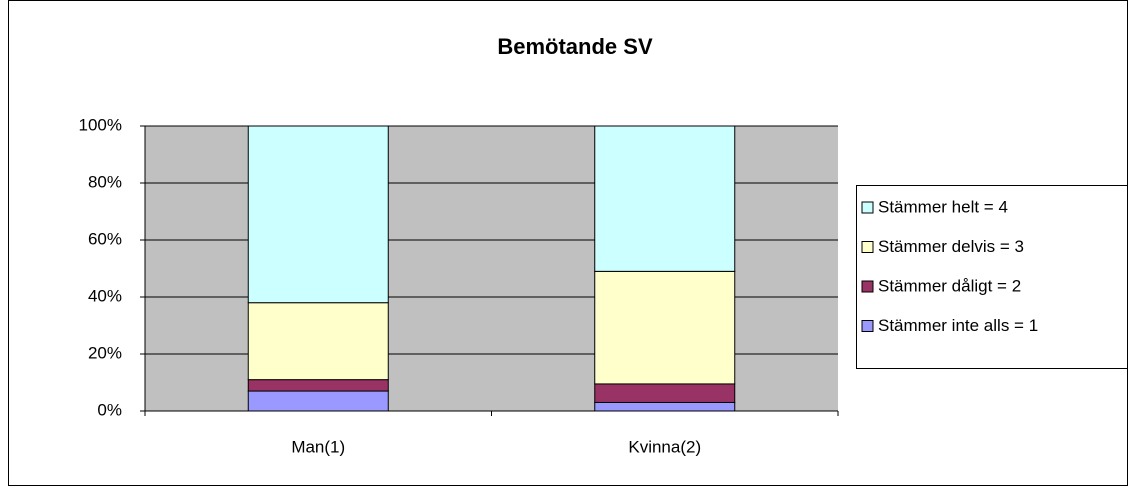 This screenshot has height=491, width=1129. What do you see at coordinates (105, 181) in the screenshot?
I see `y-tick-label: 80%` at bounding box center [105, 181].